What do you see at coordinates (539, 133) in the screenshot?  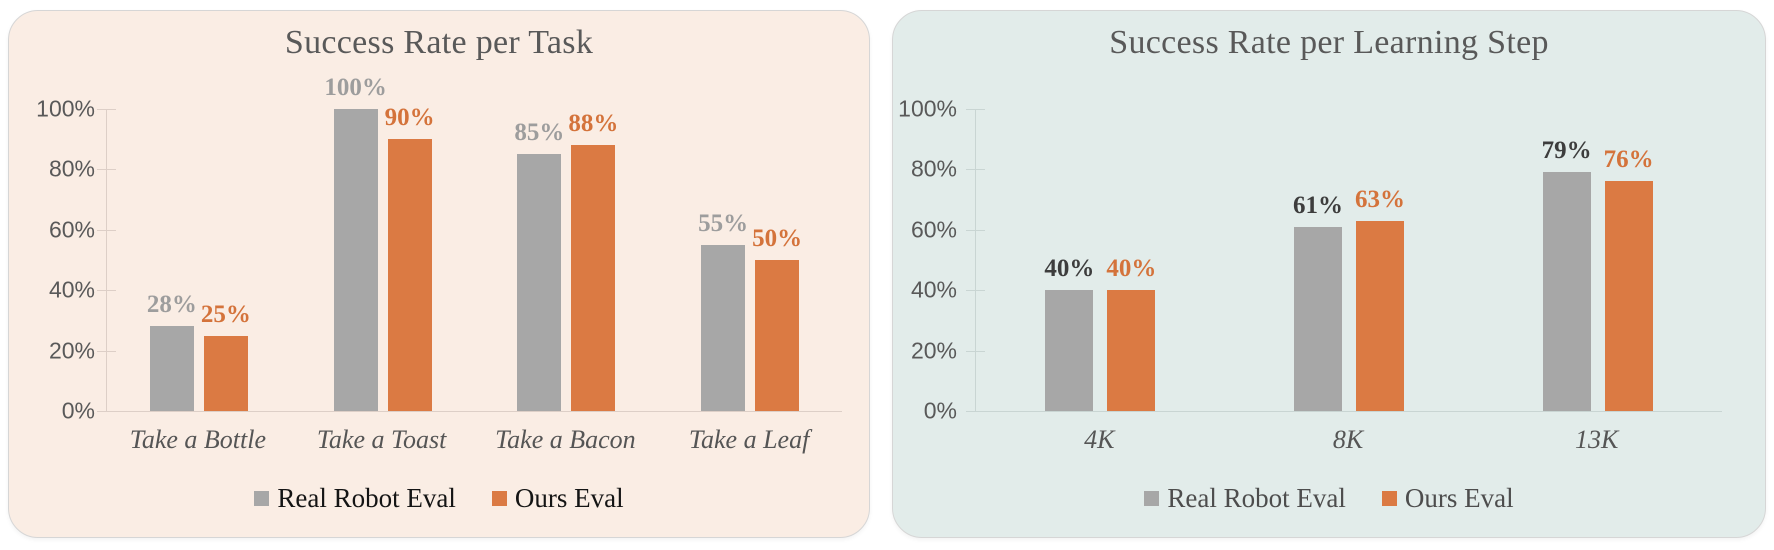 I see `bar-value-label: 85%` at bounding box center [539, 133].